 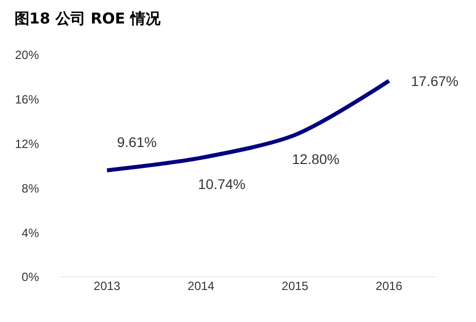 What do you see at coordinates (27, 99) in the screenshot?
I see `y-tick-label: 16%` at bounding box center [27, 99].